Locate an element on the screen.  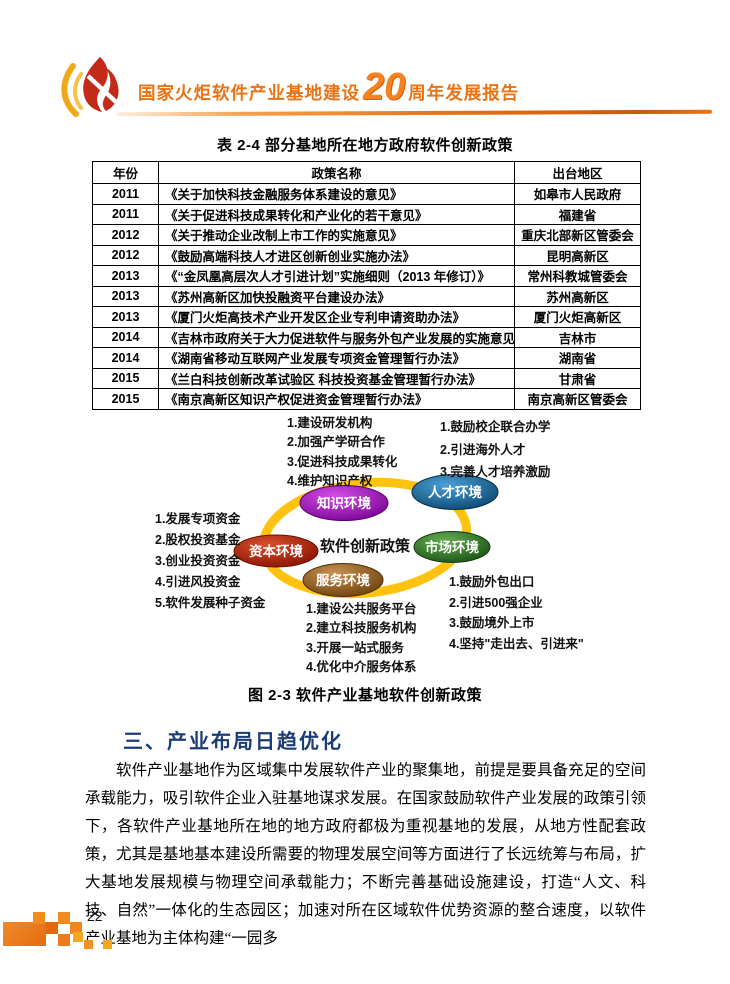
table-row: 2014 《吉林市政府关于大力促进软件与服务外包产业发展的实施意见》 吉林市 is located at coordinates (366, 337).